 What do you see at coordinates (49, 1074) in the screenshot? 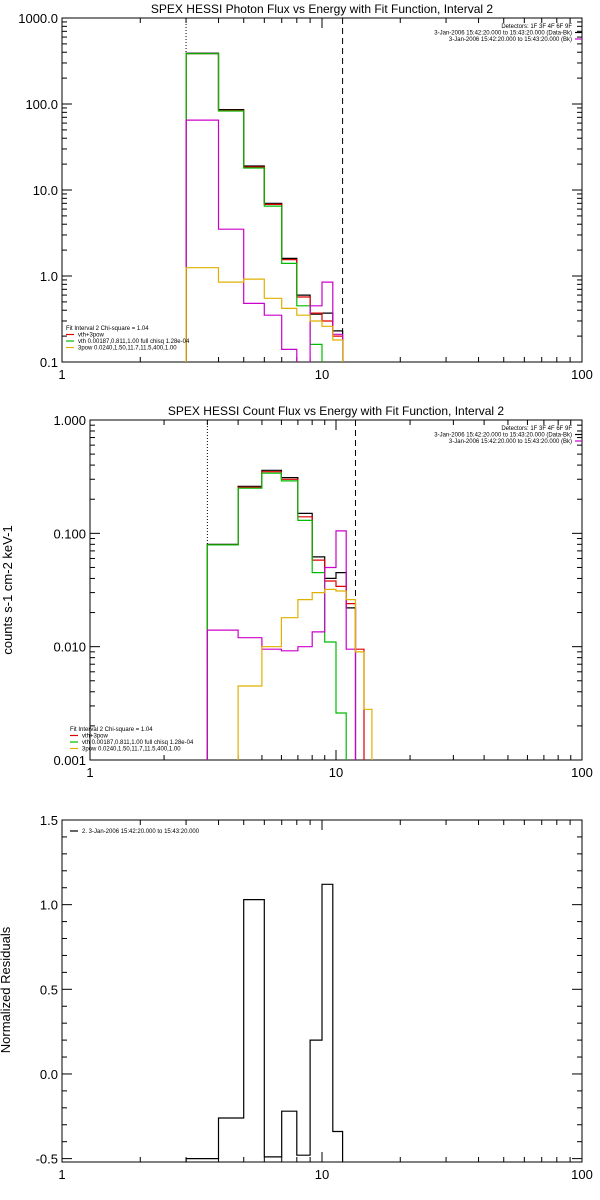
I see `y-tick-label: 0.0` at bounding box center [49, 1074].